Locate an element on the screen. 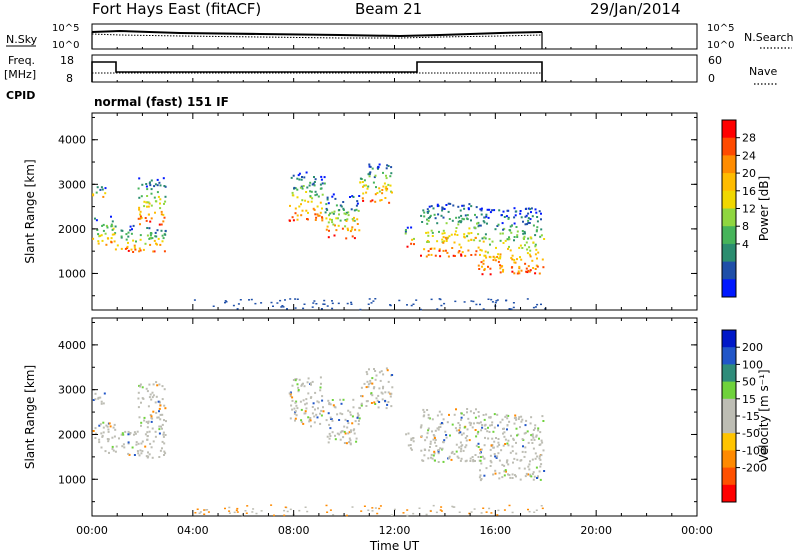 The height and width of the screenshot is (554, 800). noise-tick-top-right: 10^5 is located at coordinates (720, 28).